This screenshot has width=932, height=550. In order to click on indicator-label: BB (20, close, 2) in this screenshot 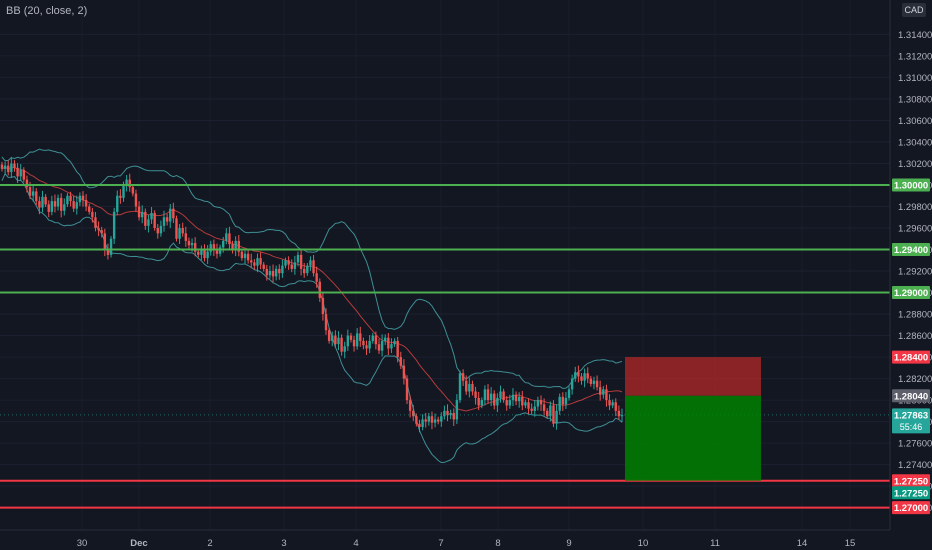, I will do `click(47, 11)`.